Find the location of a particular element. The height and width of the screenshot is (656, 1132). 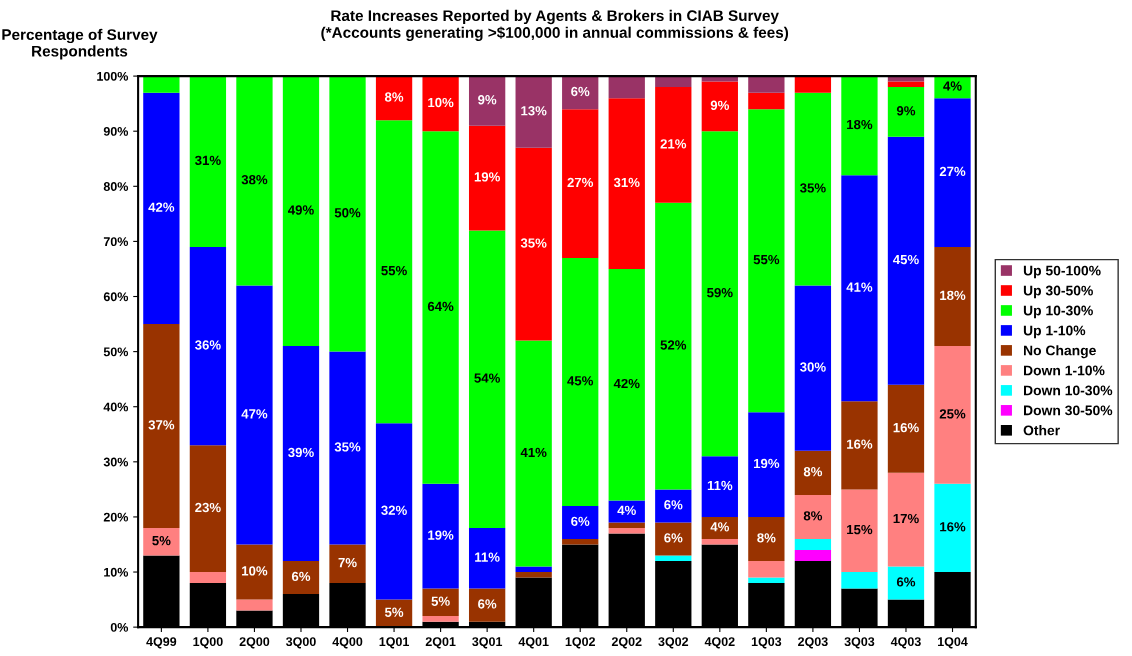

data-label: 59% is located at coordinates (720, 292).